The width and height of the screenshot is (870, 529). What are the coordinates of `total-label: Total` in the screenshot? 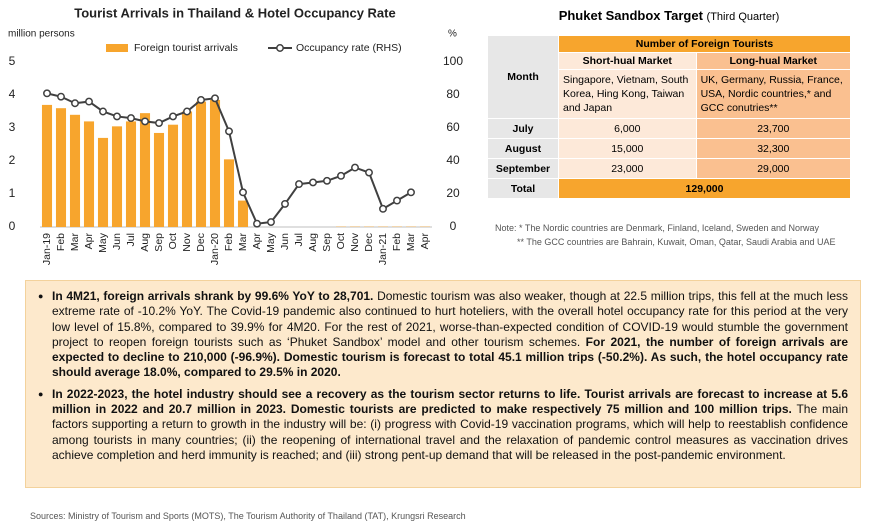 It's located at (523, 188).